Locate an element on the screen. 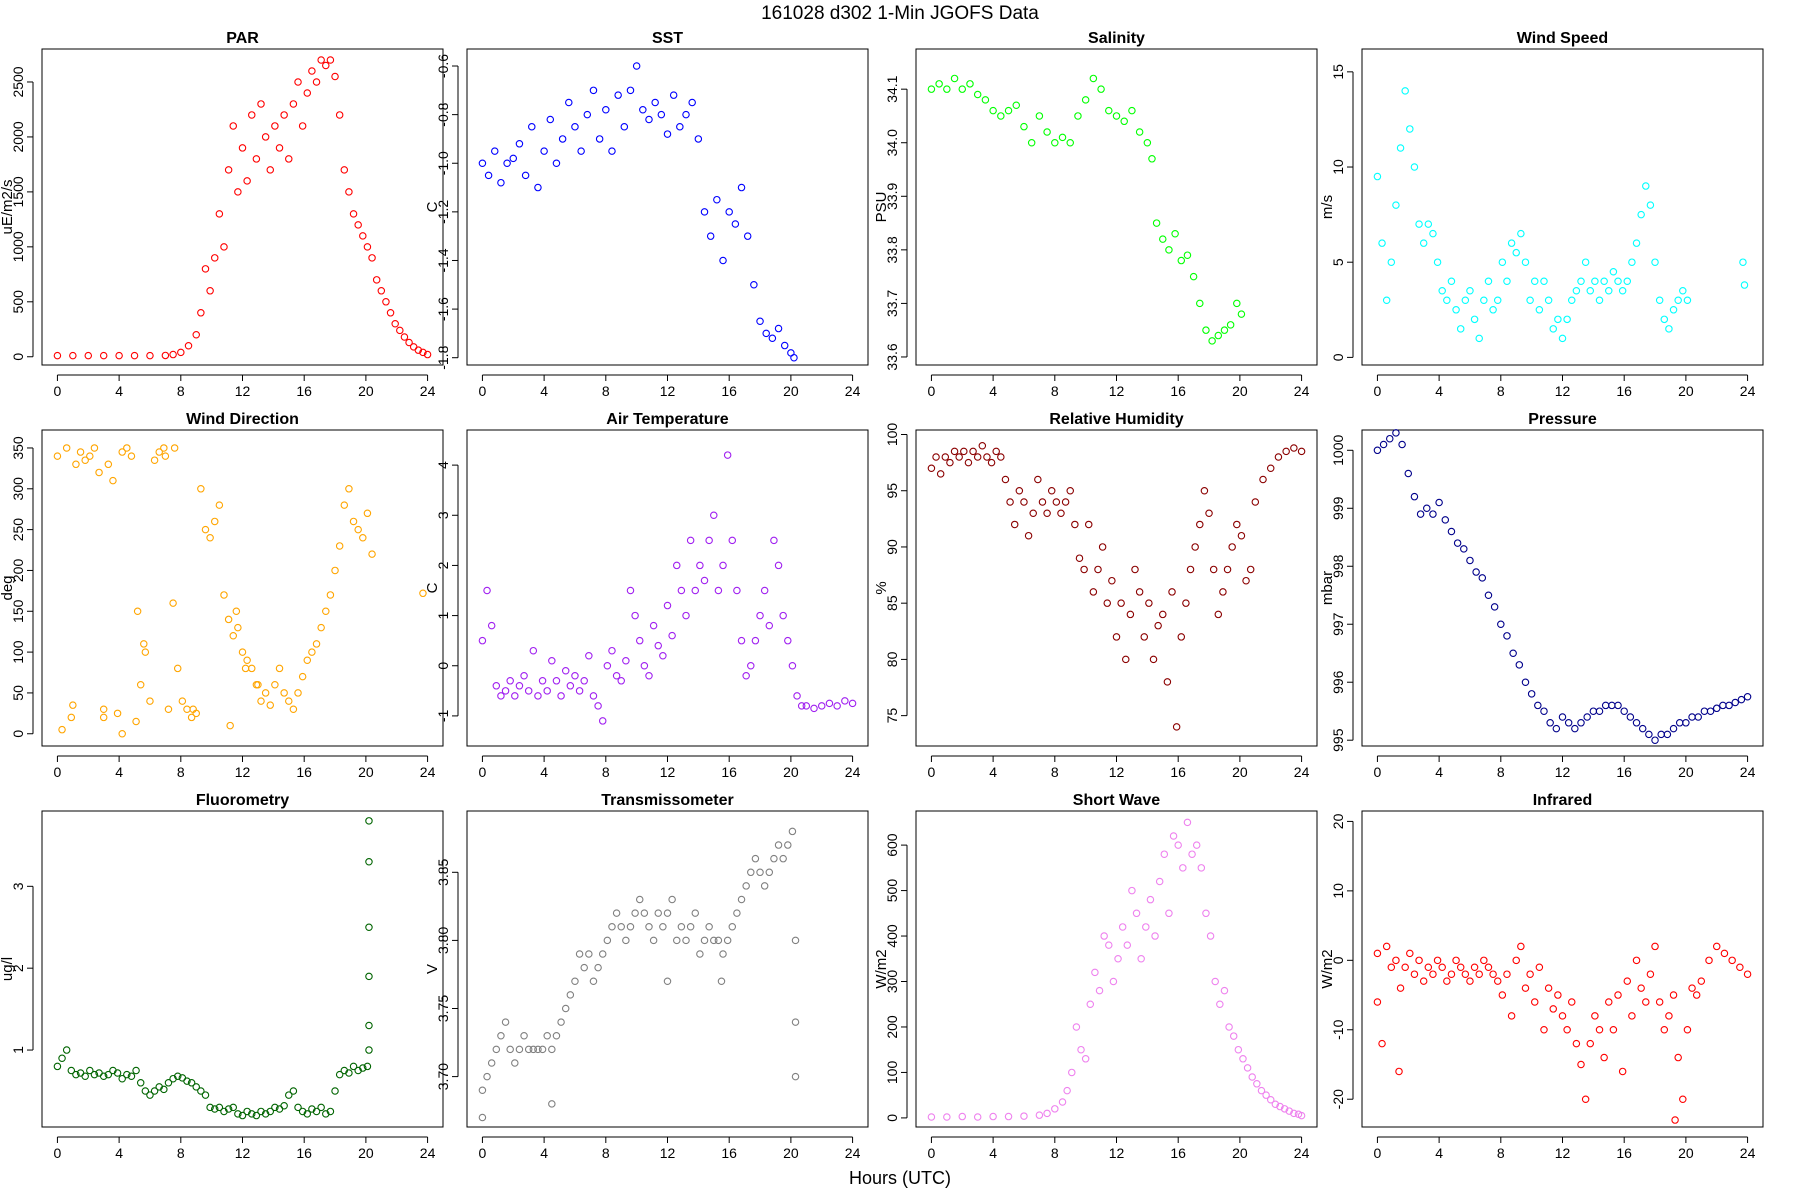  y-tick-label: -0.8 is located at coordinates (443, 114).